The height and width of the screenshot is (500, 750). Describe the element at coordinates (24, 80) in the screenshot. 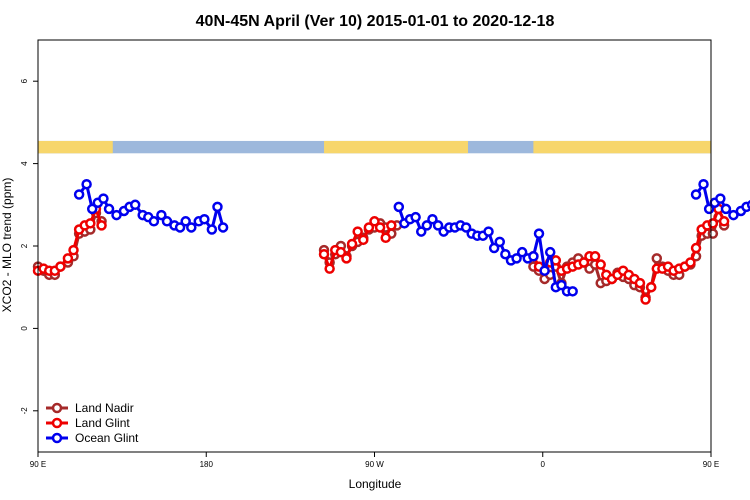

I see `y-tick-label: 6` at that location.